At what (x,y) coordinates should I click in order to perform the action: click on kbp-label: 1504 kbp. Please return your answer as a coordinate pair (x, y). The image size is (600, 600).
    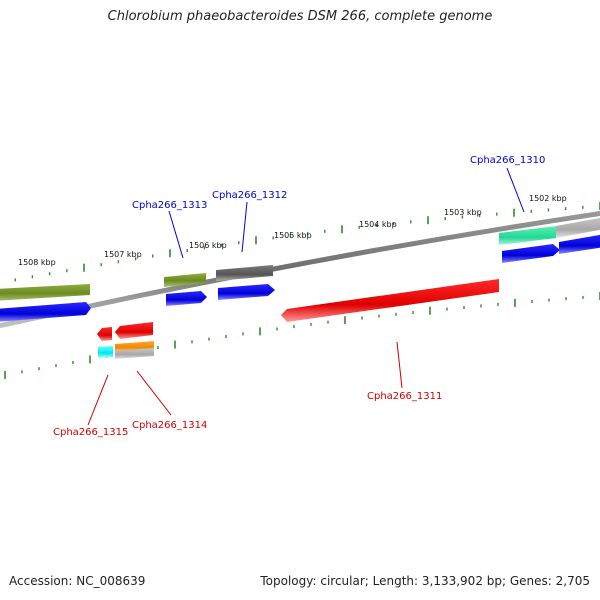
    Looking at the image, I should click on (378, 224).